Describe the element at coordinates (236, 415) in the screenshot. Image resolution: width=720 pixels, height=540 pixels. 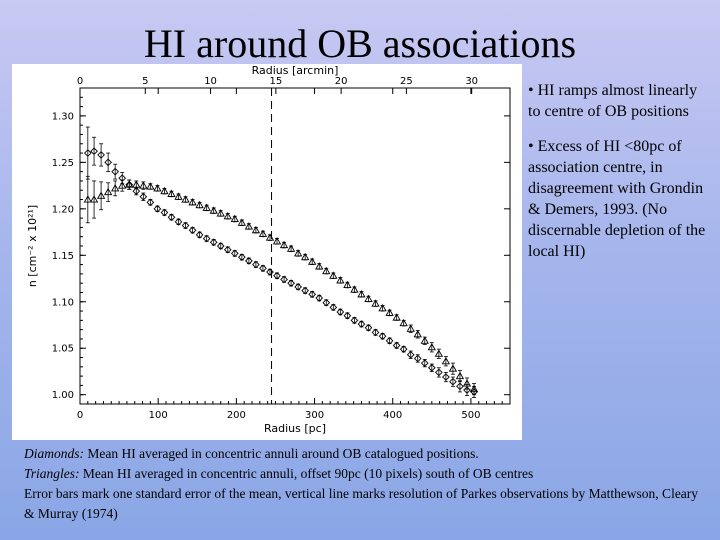
I see `x-tick-label: 200` at that location.